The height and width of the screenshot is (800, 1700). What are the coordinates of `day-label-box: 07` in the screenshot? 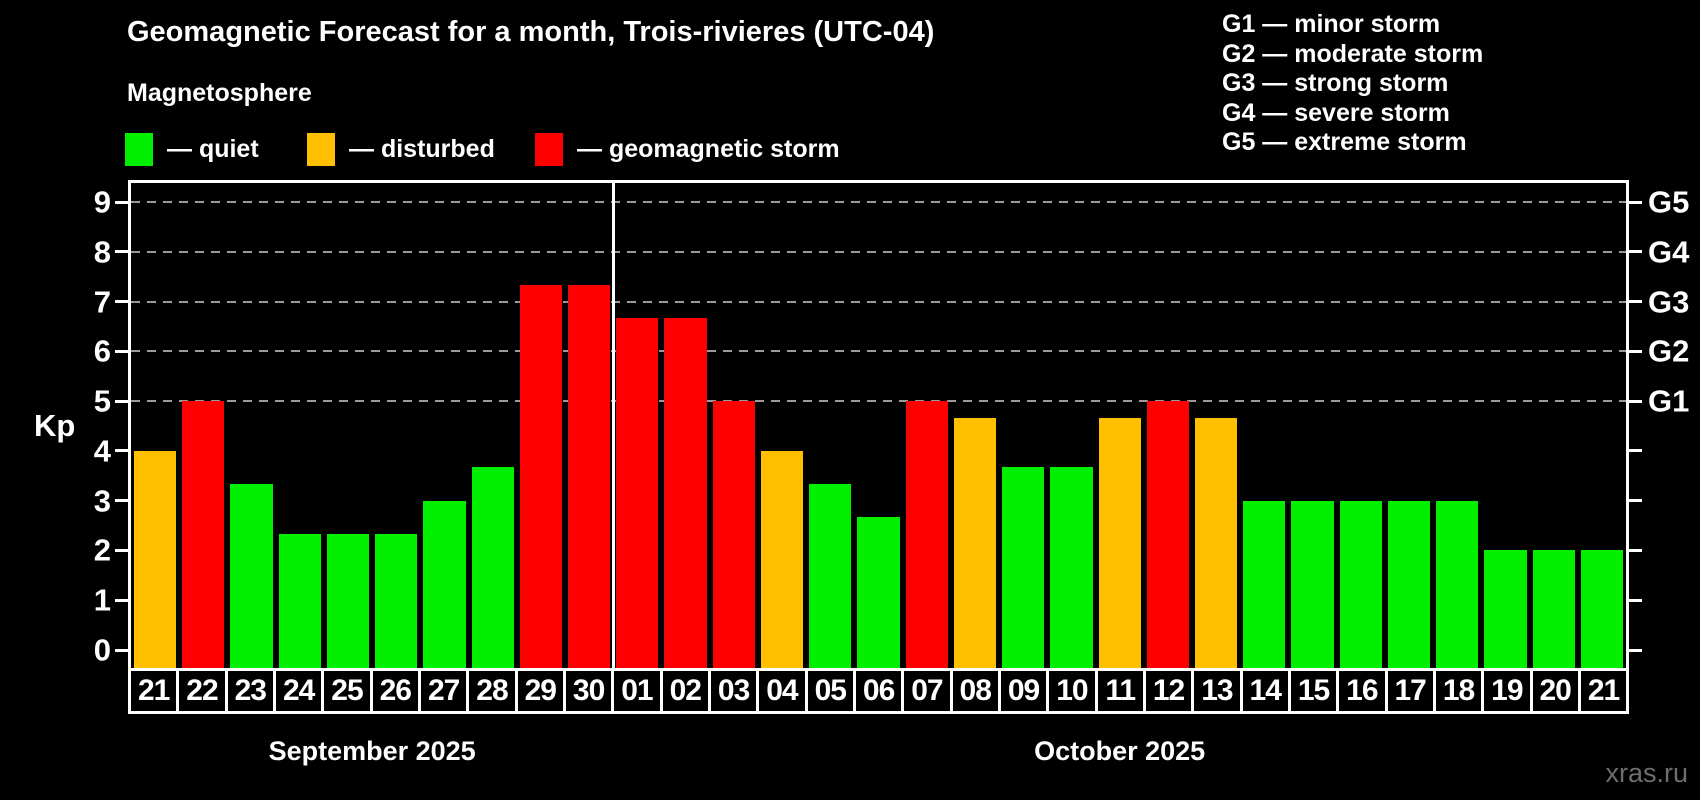 It's located at (928, 691).